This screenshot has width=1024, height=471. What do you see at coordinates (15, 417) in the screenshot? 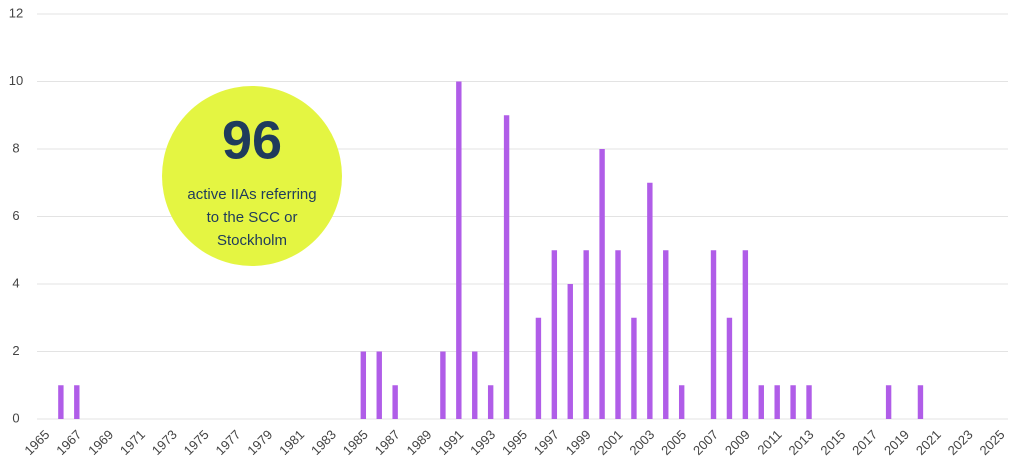
I see `y-tick-label: 0` at bounding box center [15, 417].